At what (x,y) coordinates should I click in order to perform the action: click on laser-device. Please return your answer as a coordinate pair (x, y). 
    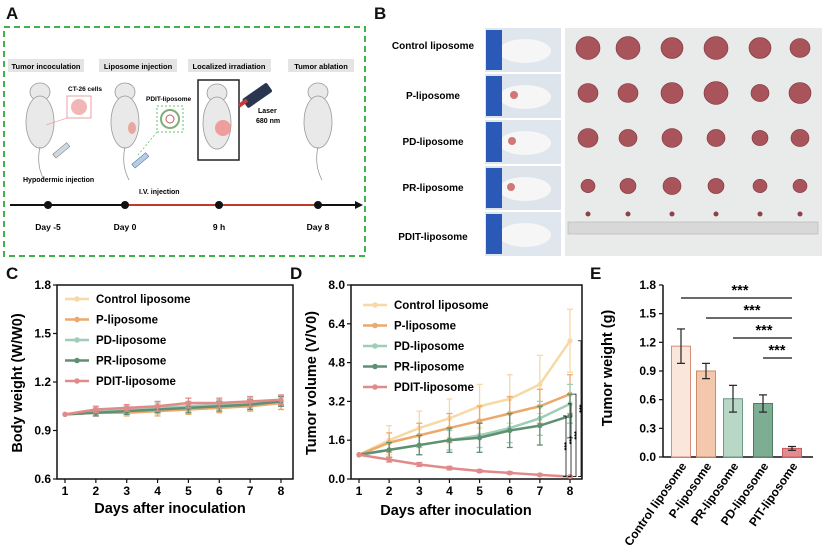
    Looking at the image, I should click on (254, 95).